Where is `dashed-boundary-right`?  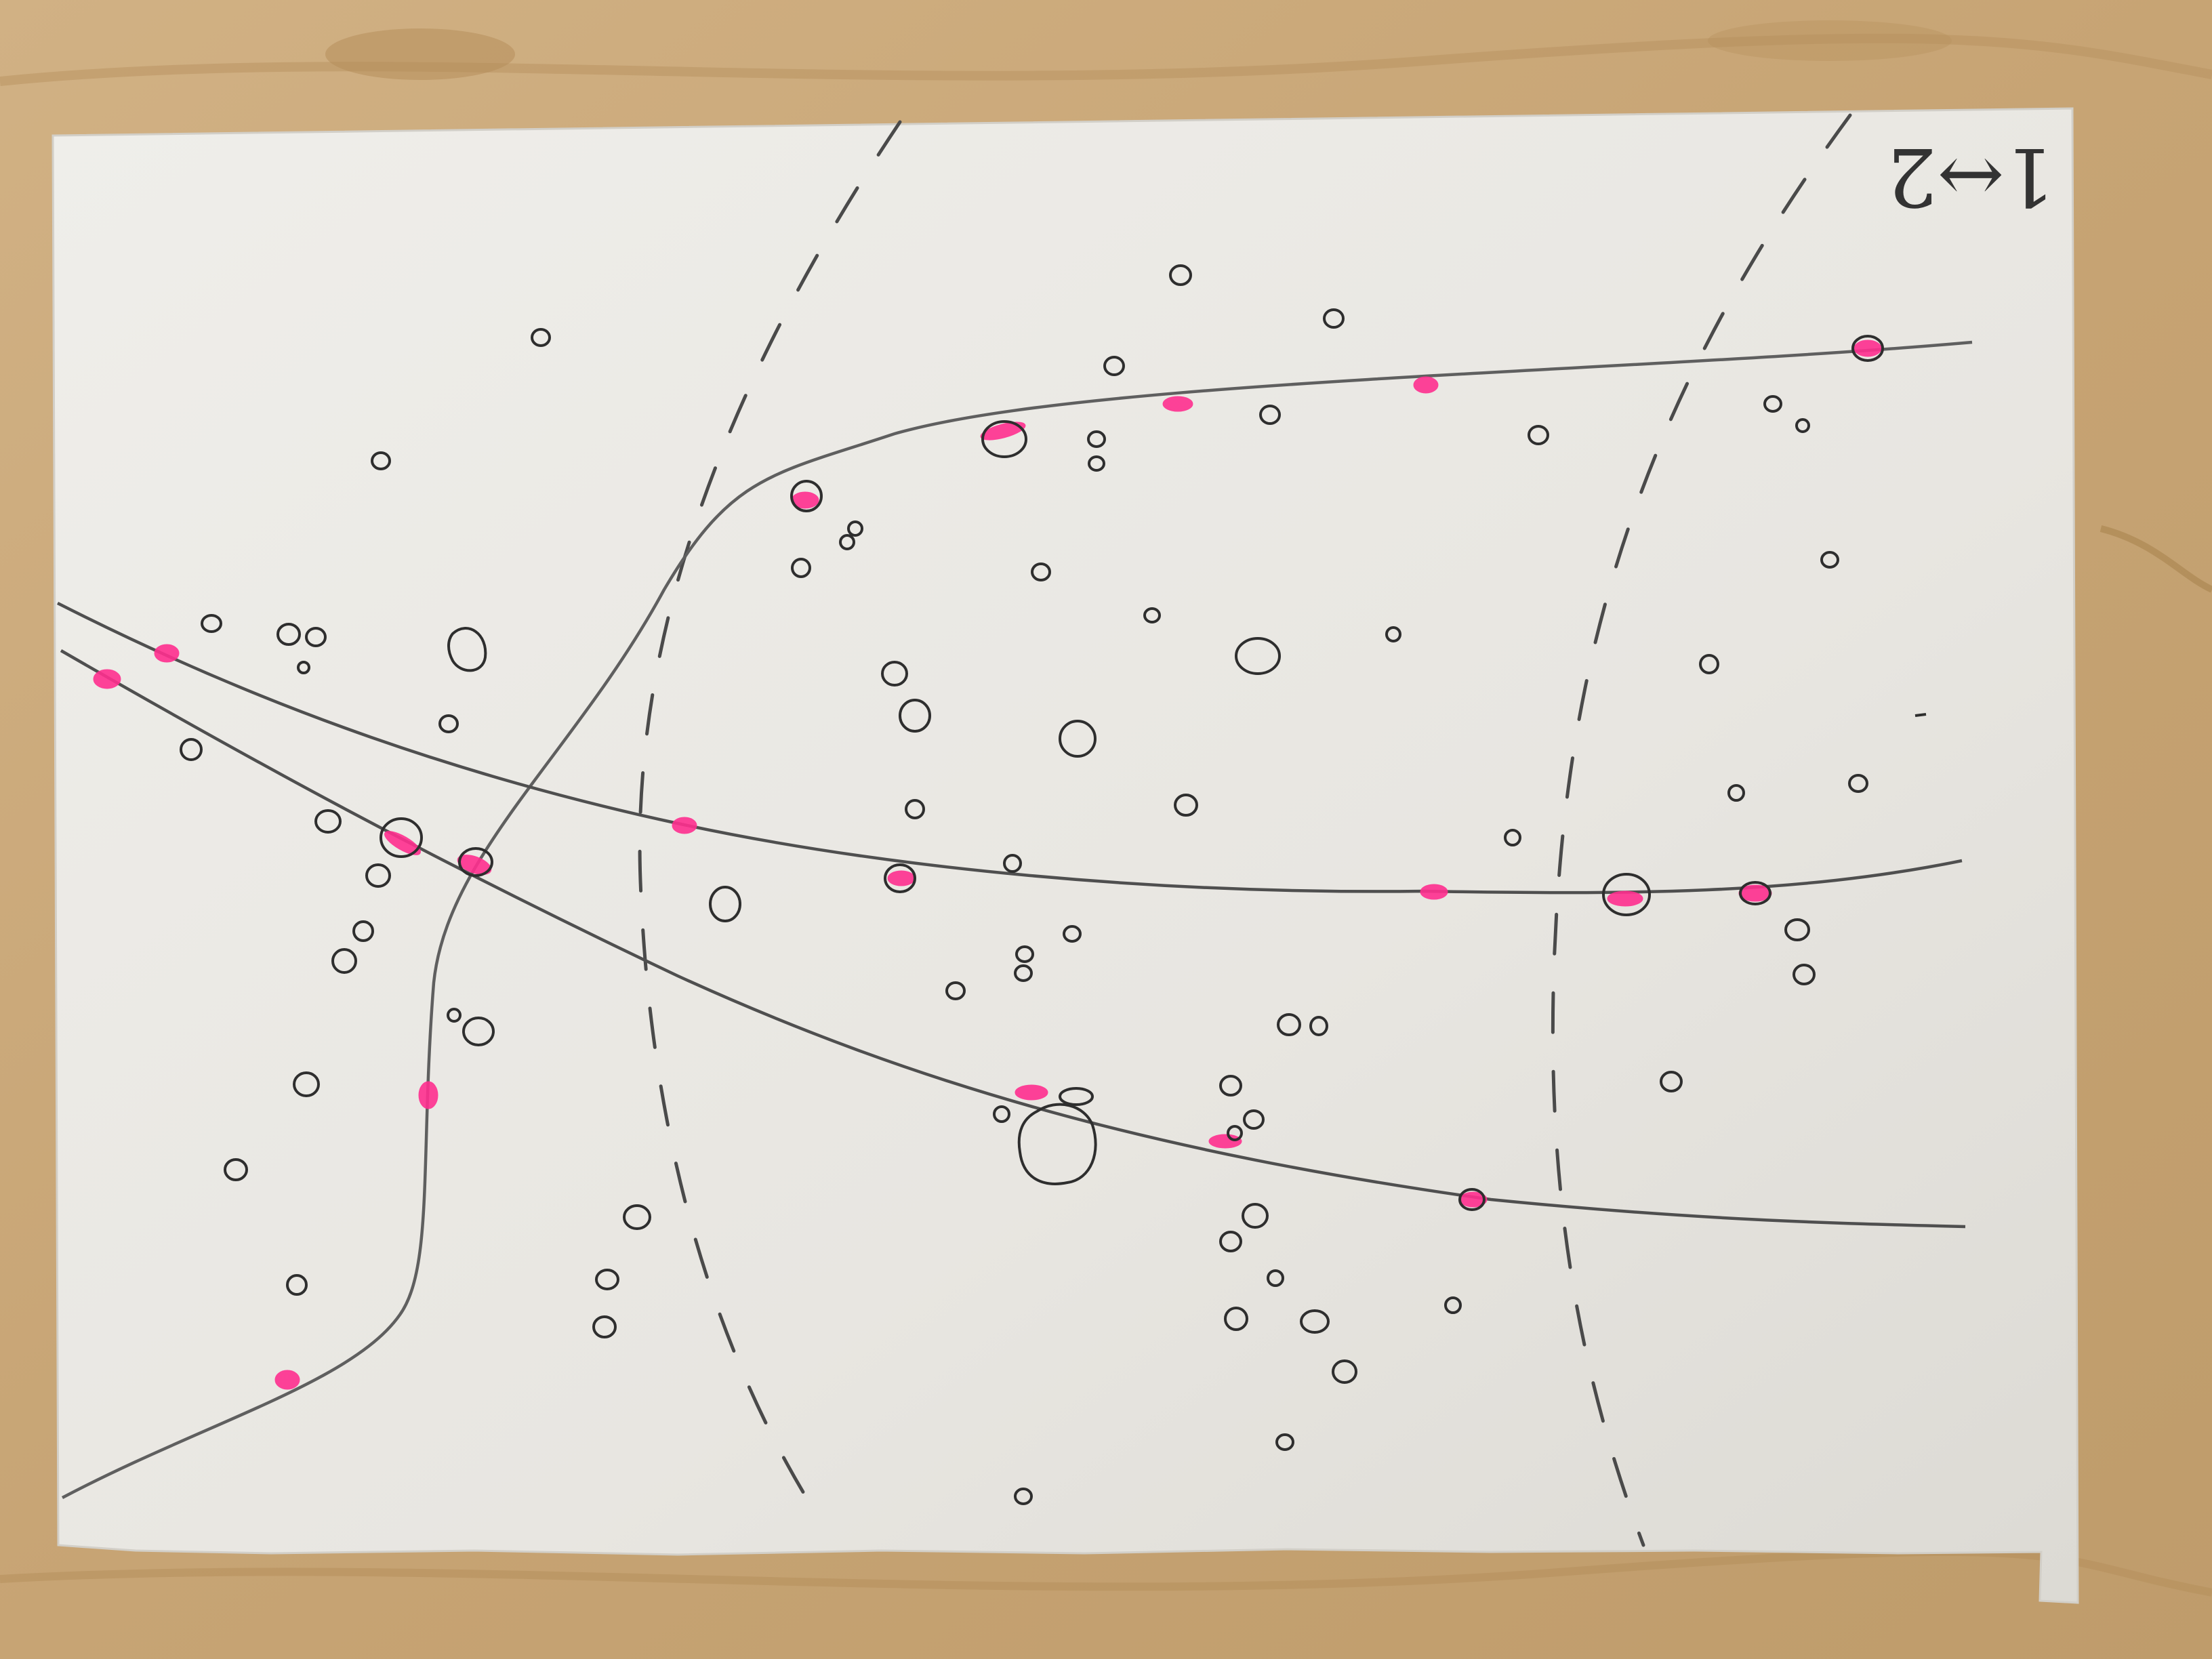 dashed-boundary-right is located at coordinates (1702, 830).